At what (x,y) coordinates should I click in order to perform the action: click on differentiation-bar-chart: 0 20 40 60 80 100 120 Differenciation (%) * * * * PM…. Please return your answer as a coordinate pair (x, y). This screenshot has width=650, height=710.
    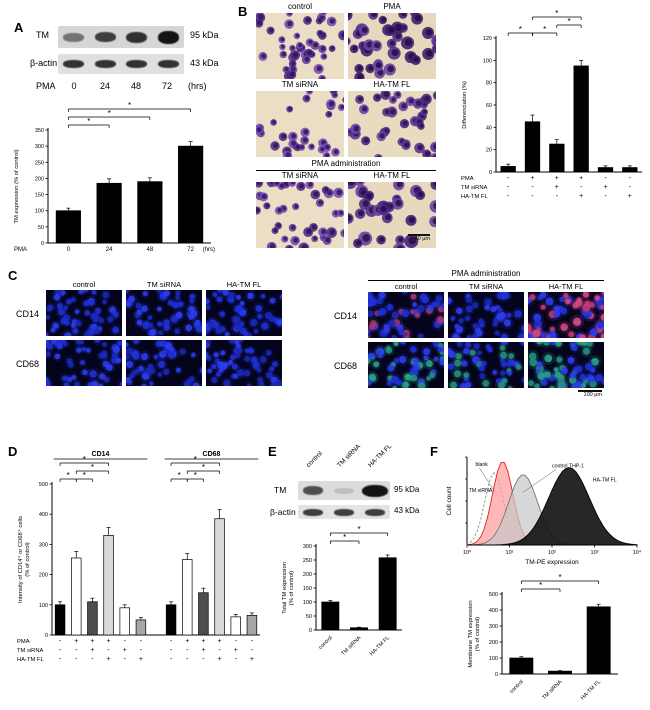
    Looking at the image, I should click on (551, 104).